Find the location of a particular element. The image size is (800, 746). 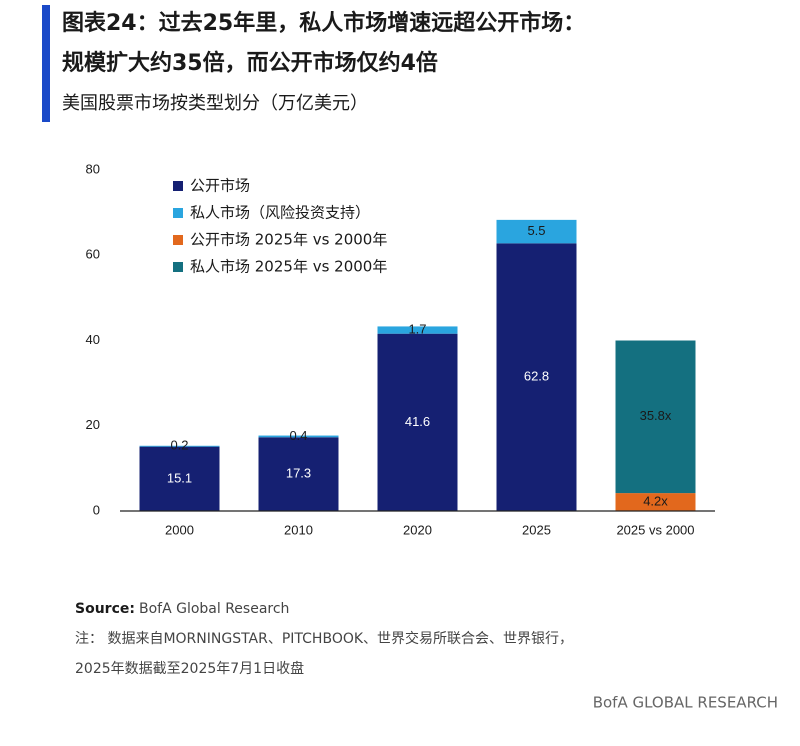

data-label: 15.1 is located at coordinates (179, 477).